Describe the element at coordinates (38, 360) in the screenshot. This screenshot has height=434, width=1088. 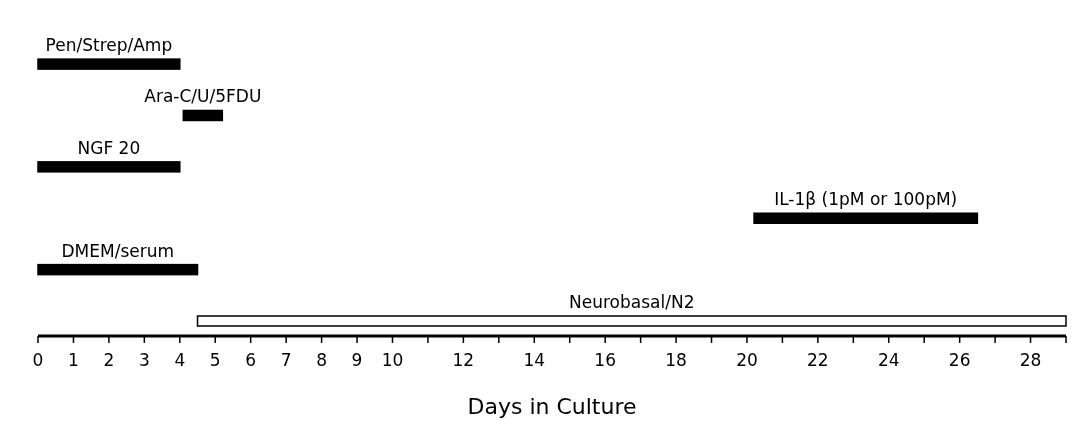
I see `x-tick-label: 0` at that location.